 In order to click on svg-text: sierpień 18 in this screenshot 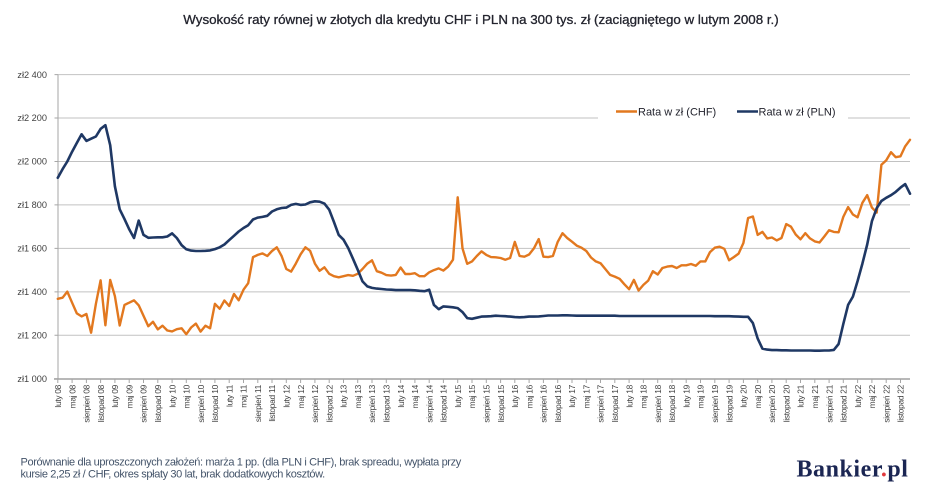, I will do `click(658, 403)`.